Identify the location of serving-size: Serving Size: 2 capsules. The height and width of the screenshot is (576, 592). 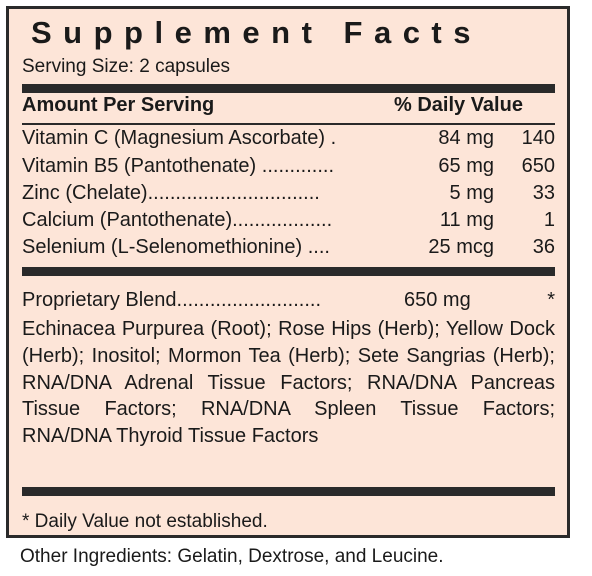
(126, 66).